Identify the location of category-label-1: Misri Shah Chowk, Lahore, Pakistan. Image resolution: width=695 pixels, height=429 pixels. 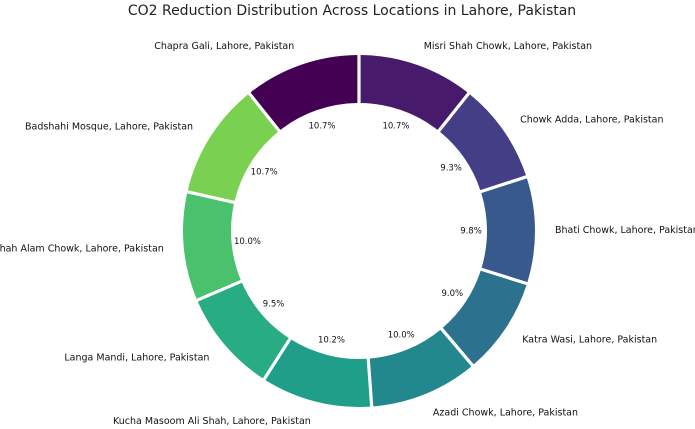
(508, 46).